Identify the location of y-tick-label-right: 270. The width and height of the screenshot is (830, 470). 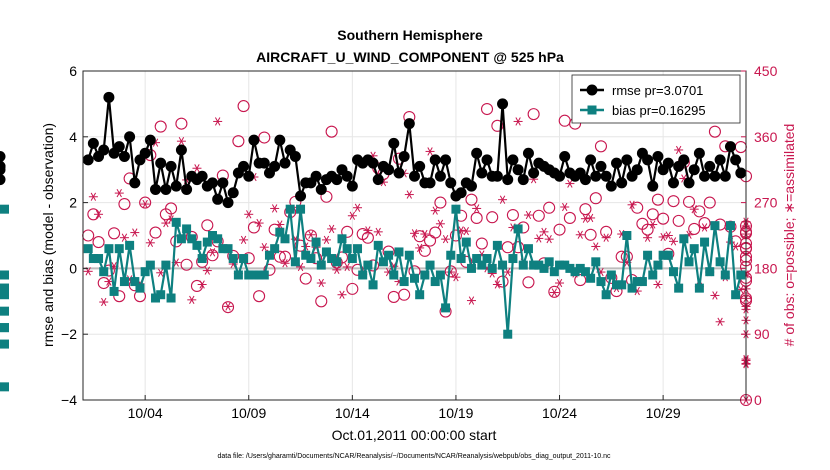
(766, 203).